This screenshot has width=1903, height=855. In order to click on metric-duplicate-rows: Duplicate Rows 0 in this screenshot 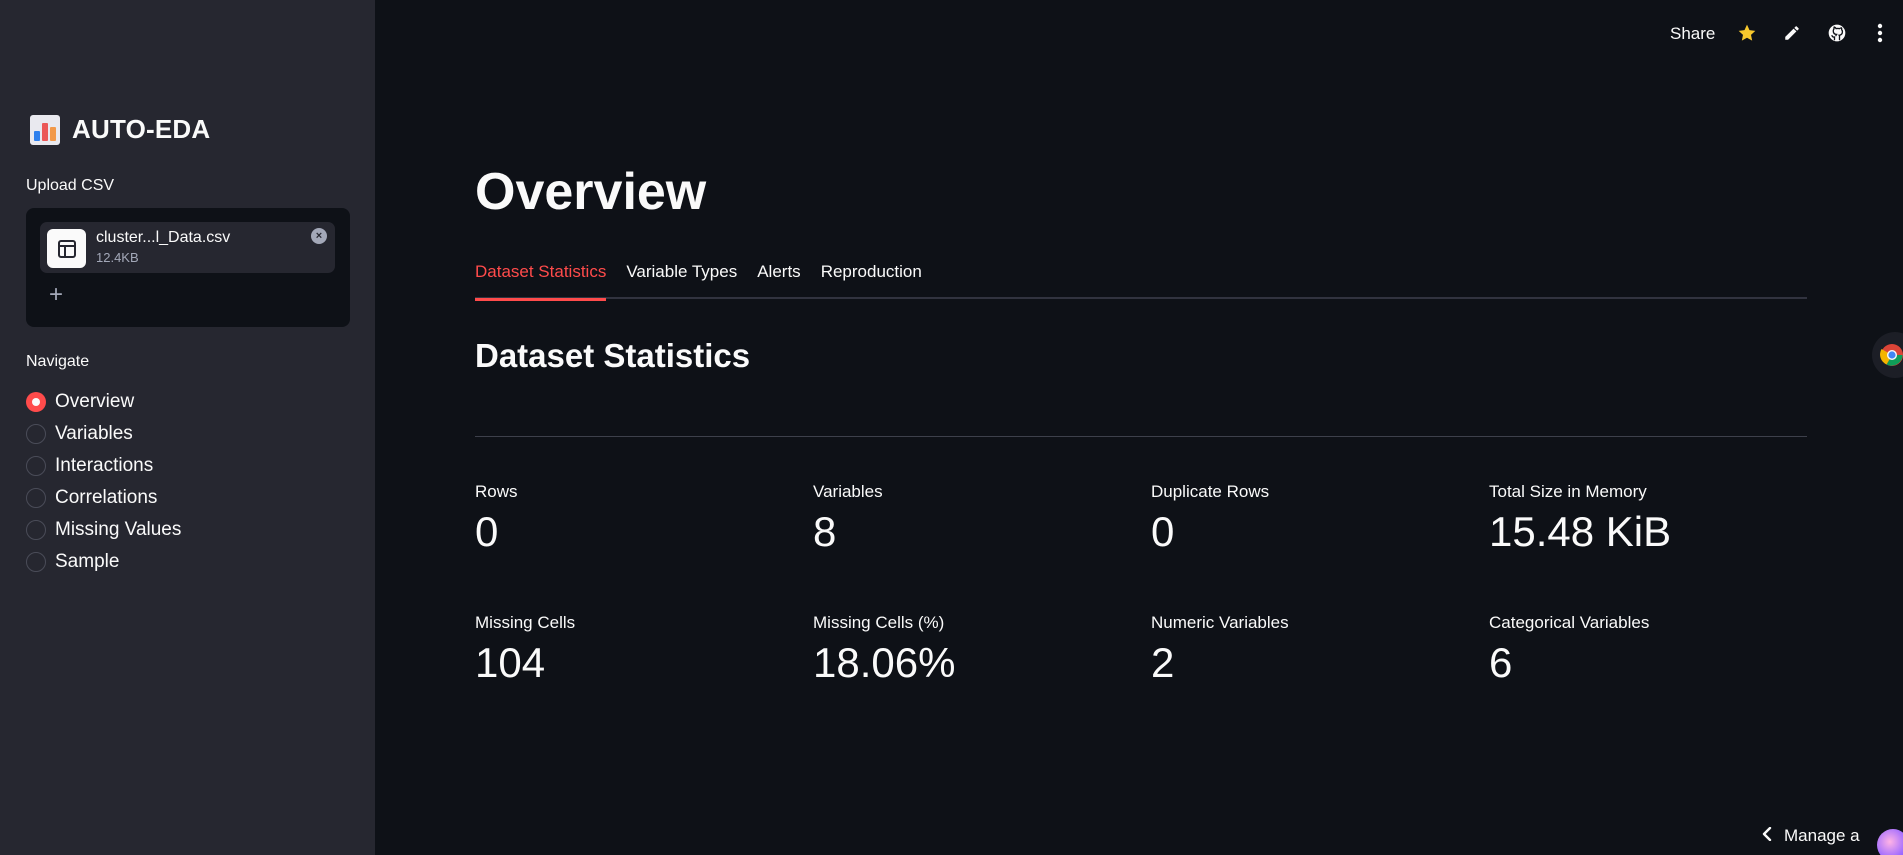, I will do `click(1320, 519)`.